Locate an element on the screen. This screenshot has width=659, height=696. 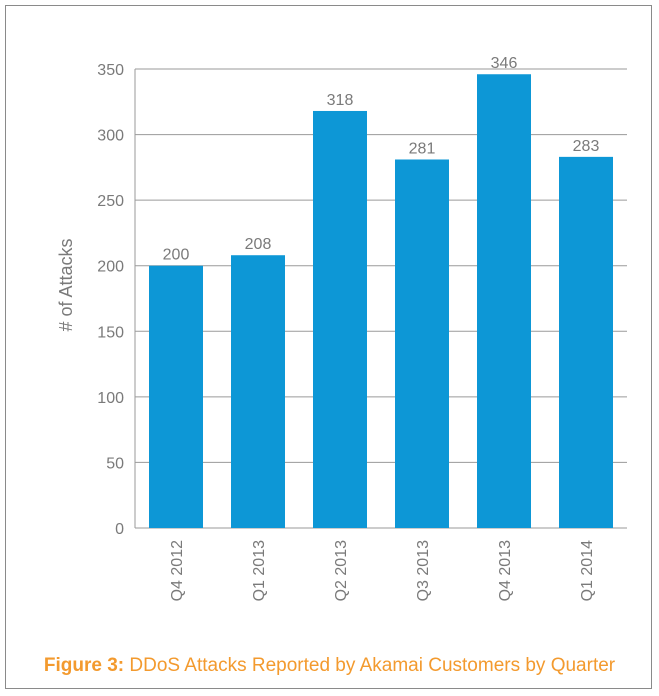
figure-label: Figure 3: is located at coordinates (84, 665).